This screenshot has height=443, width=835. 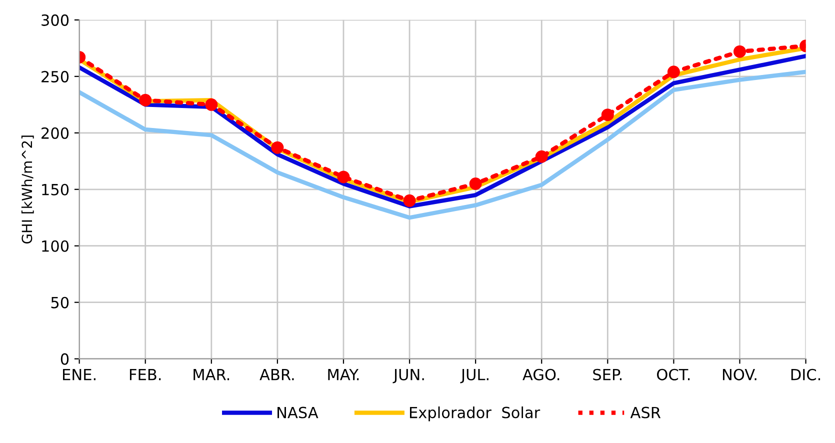 What do you see at coordinates (343, 374) in the screenshot?
I see `x-tick-label: MAY.` at bounding box center [343, 374].